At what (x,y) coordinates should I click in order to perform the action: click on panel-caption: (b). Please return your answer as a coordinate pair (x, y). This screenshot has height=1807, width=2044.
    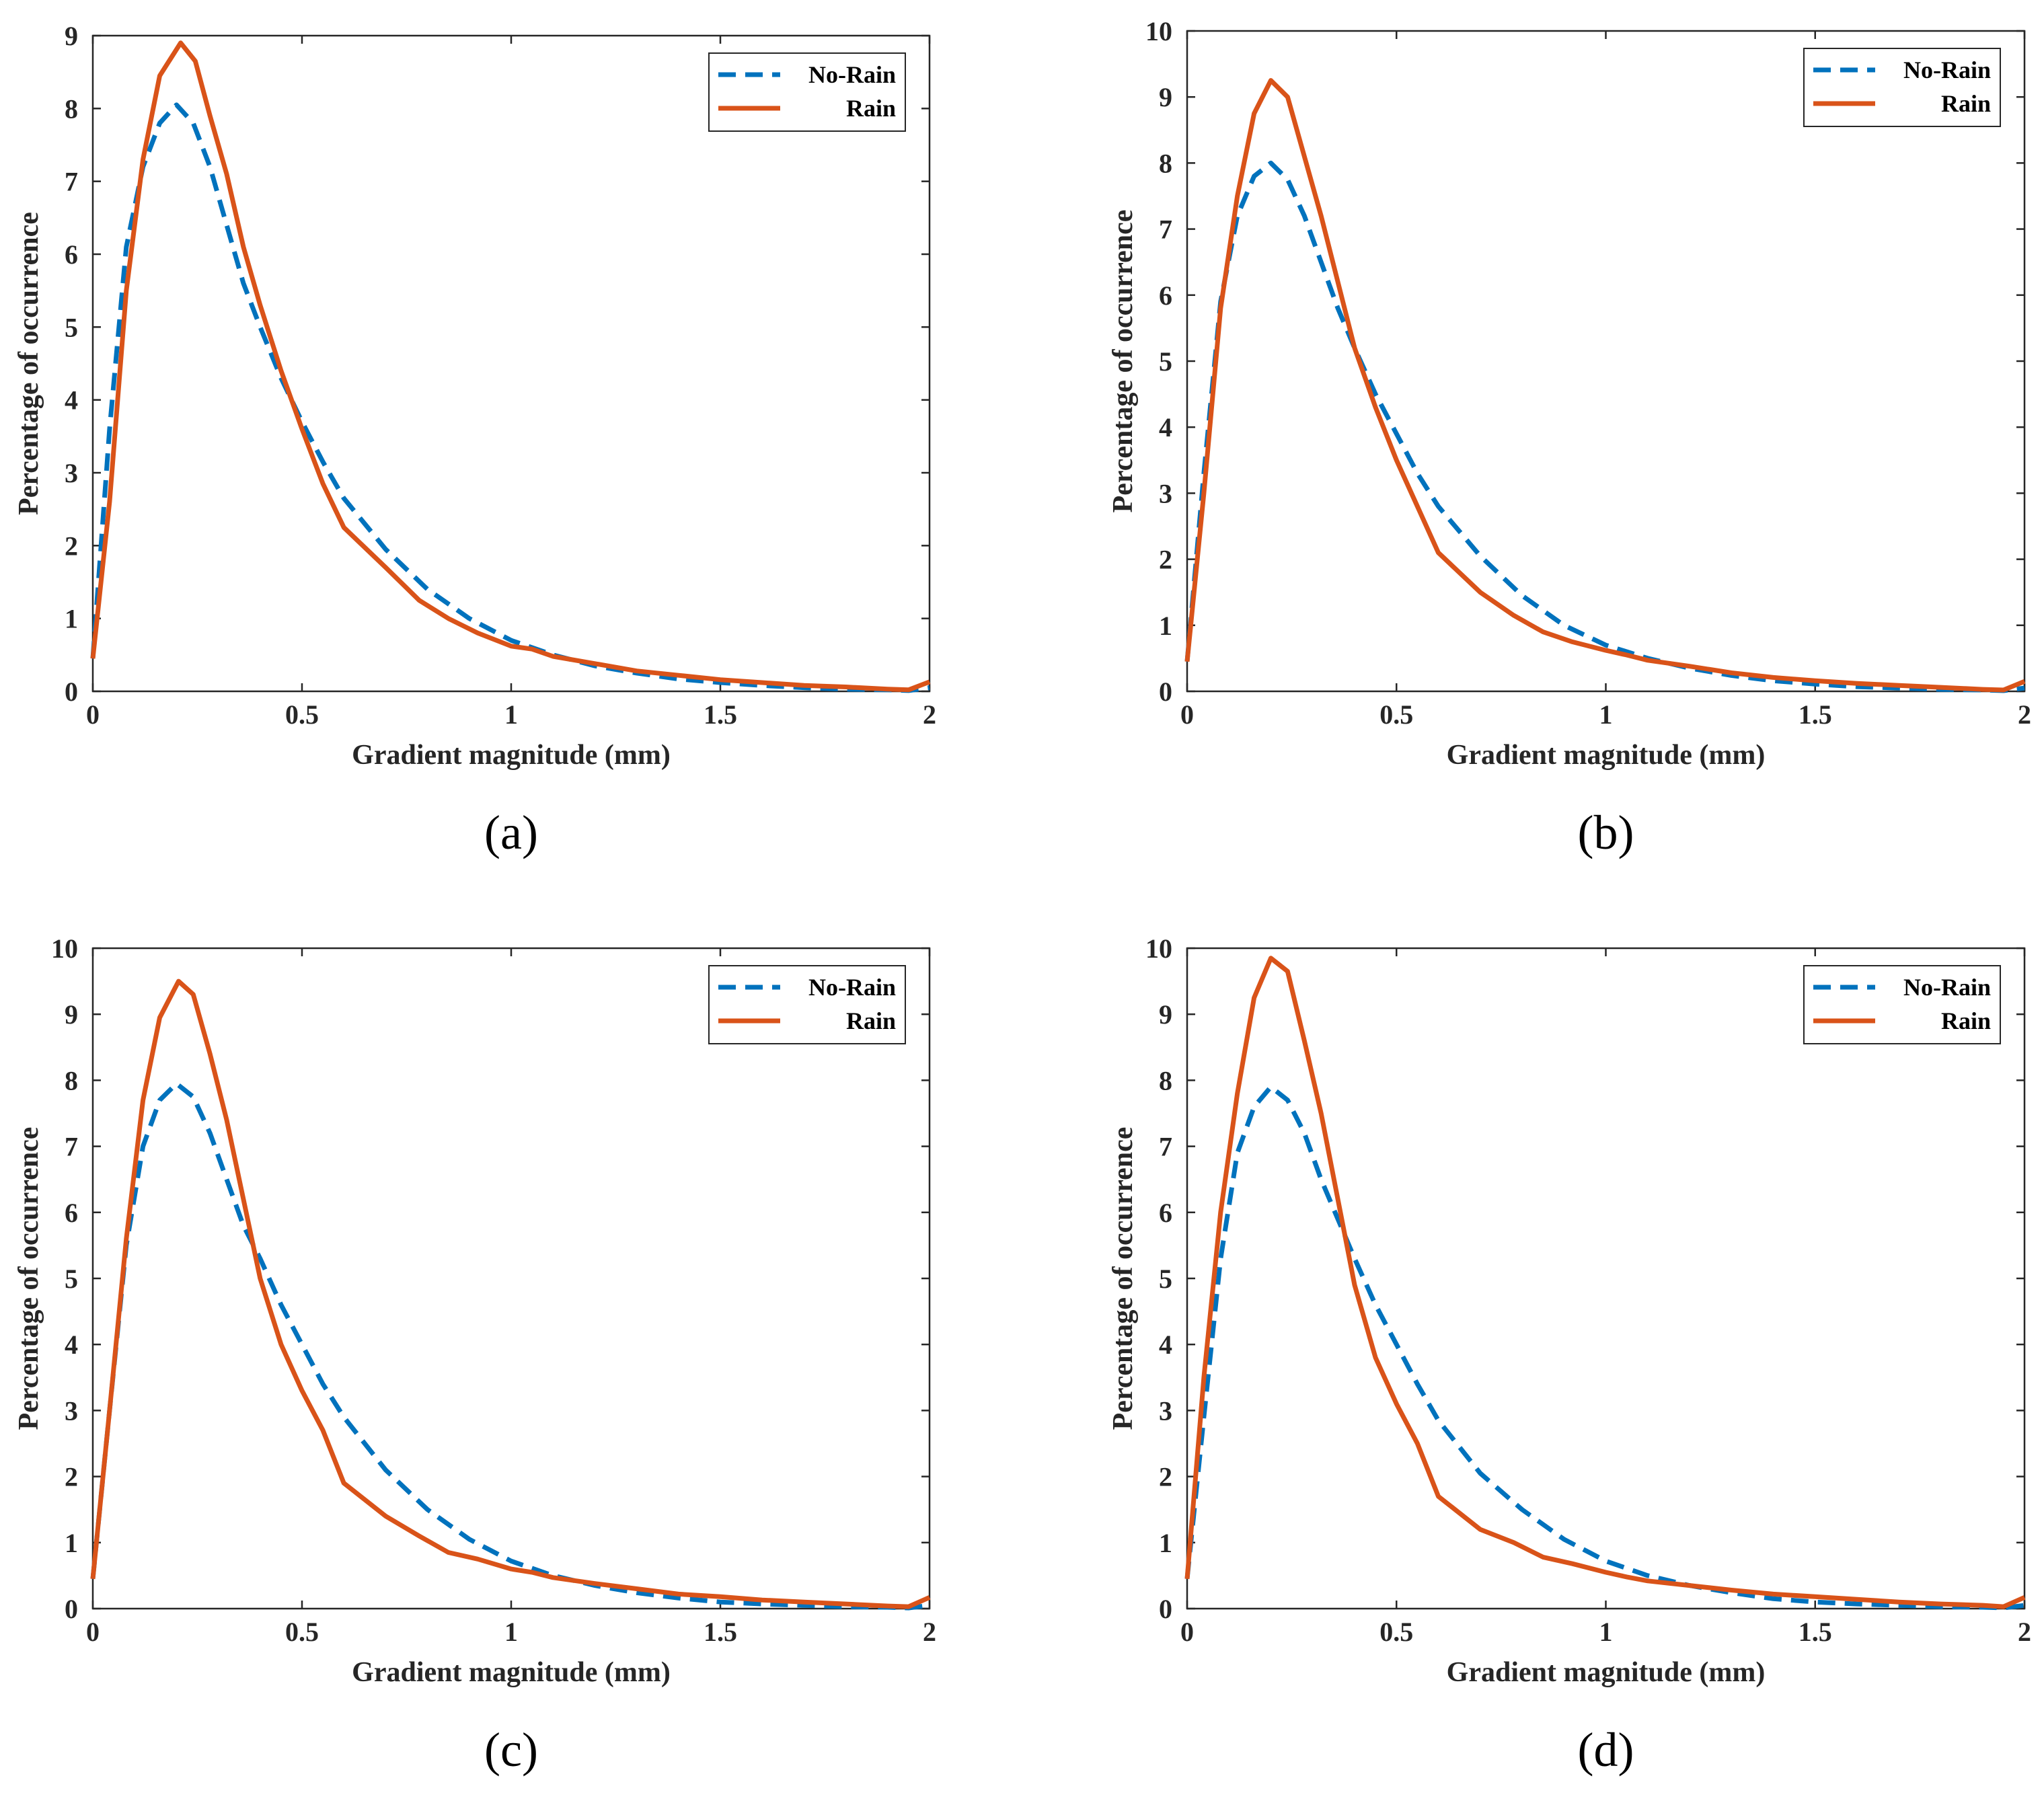
    Looking at the image, I should click on (1606, 833).